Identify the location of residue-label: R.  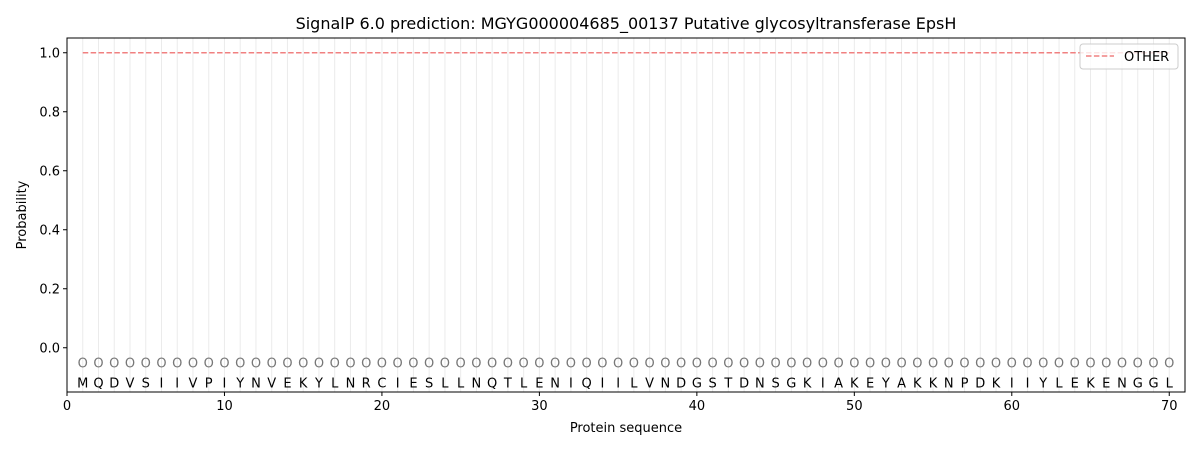
(366, 383).